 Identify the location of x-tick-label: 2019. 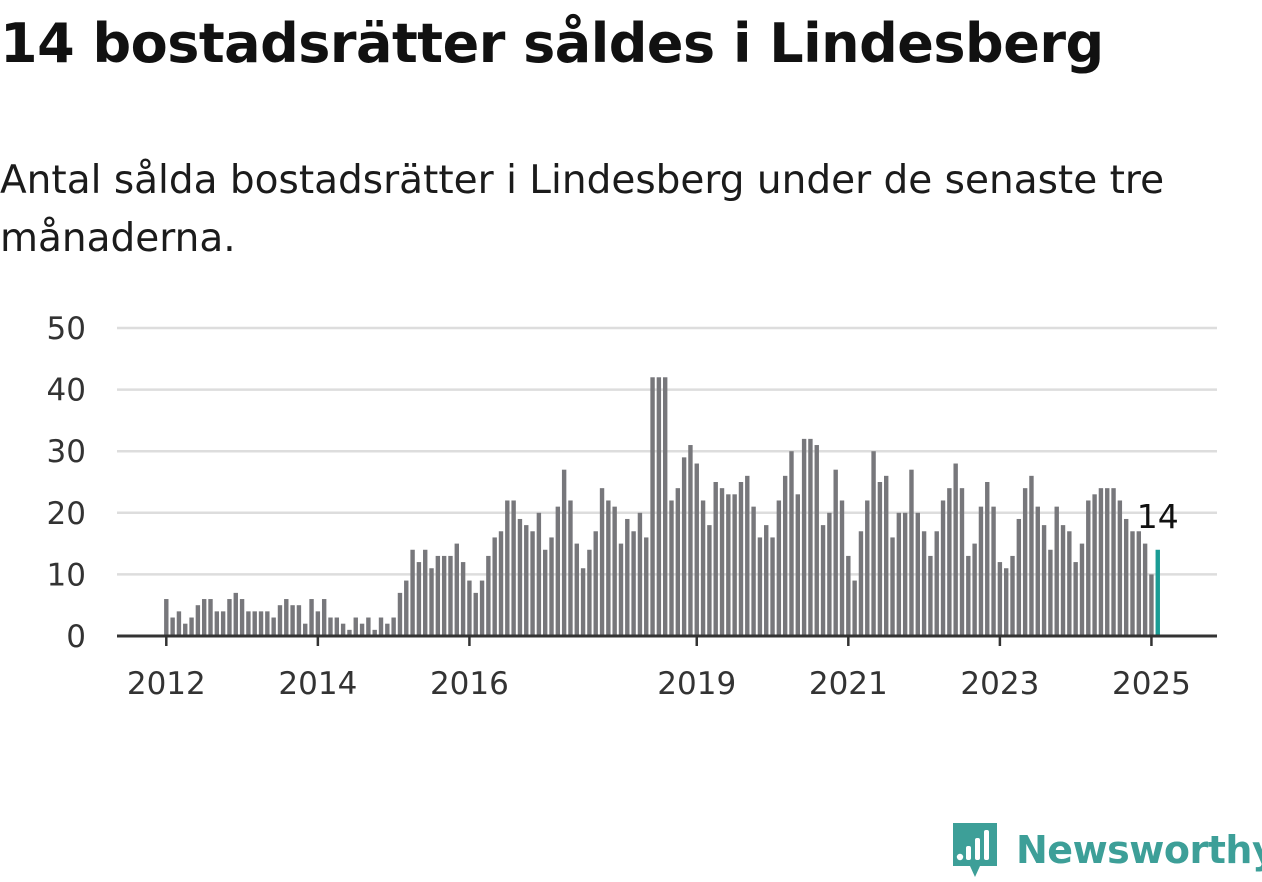
(696, 684).